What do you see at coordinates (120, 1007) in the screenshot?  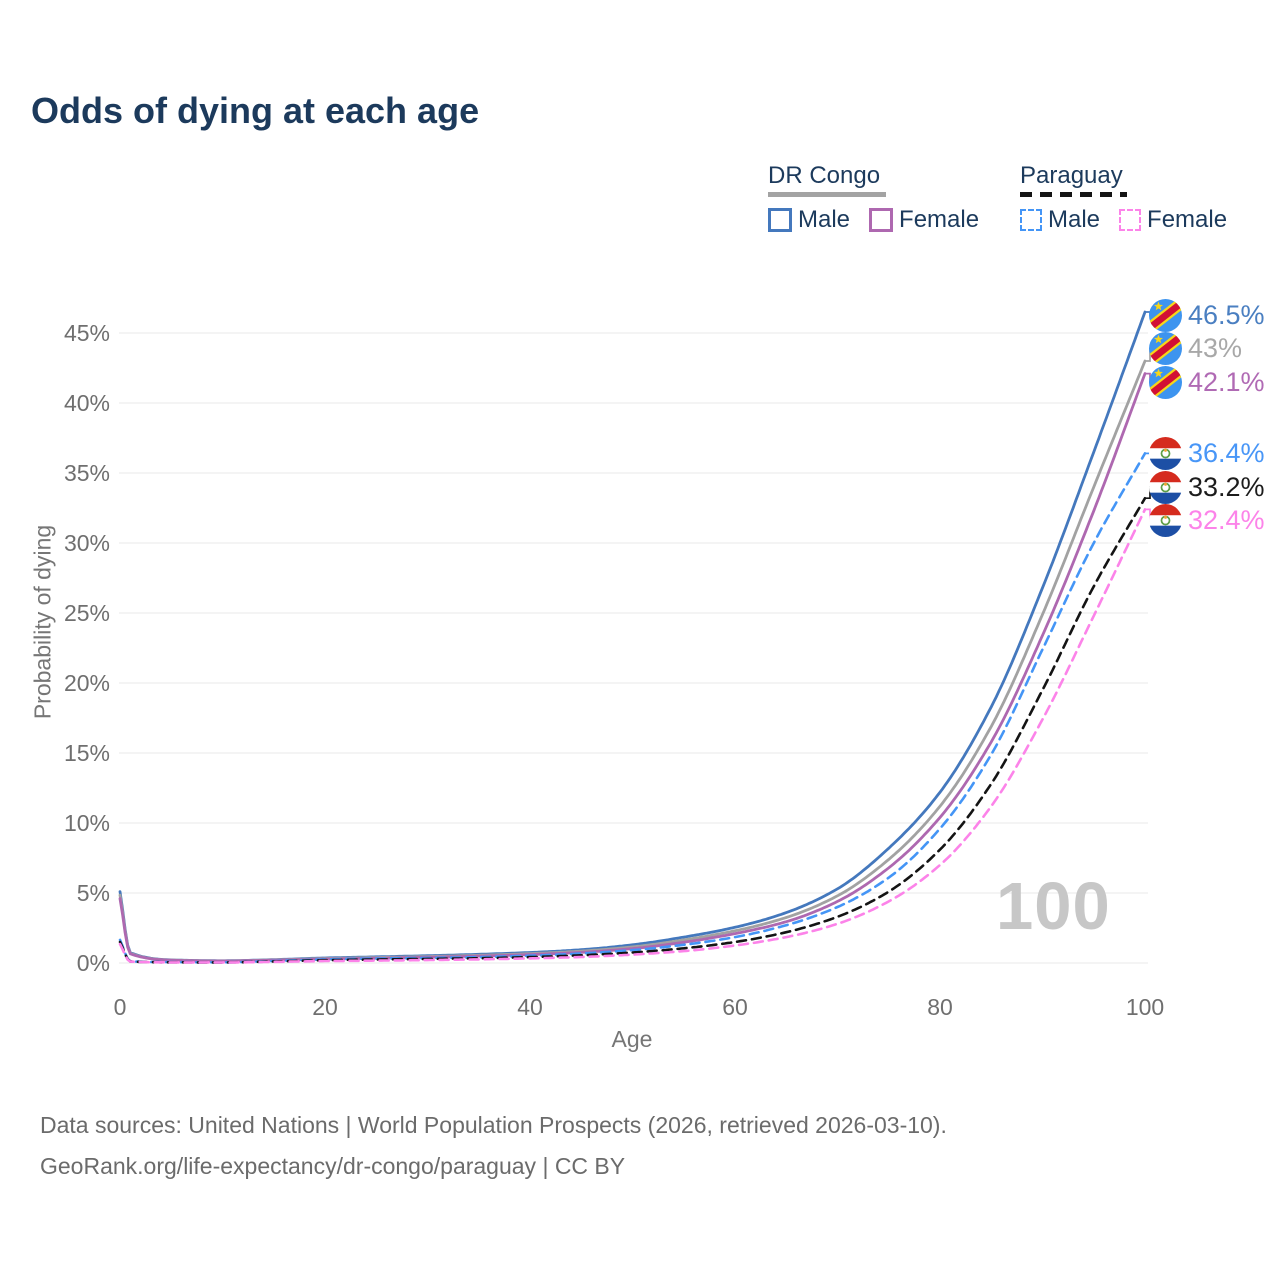 I see `x-tick-label: 0` at bounding box center [120, 1007].